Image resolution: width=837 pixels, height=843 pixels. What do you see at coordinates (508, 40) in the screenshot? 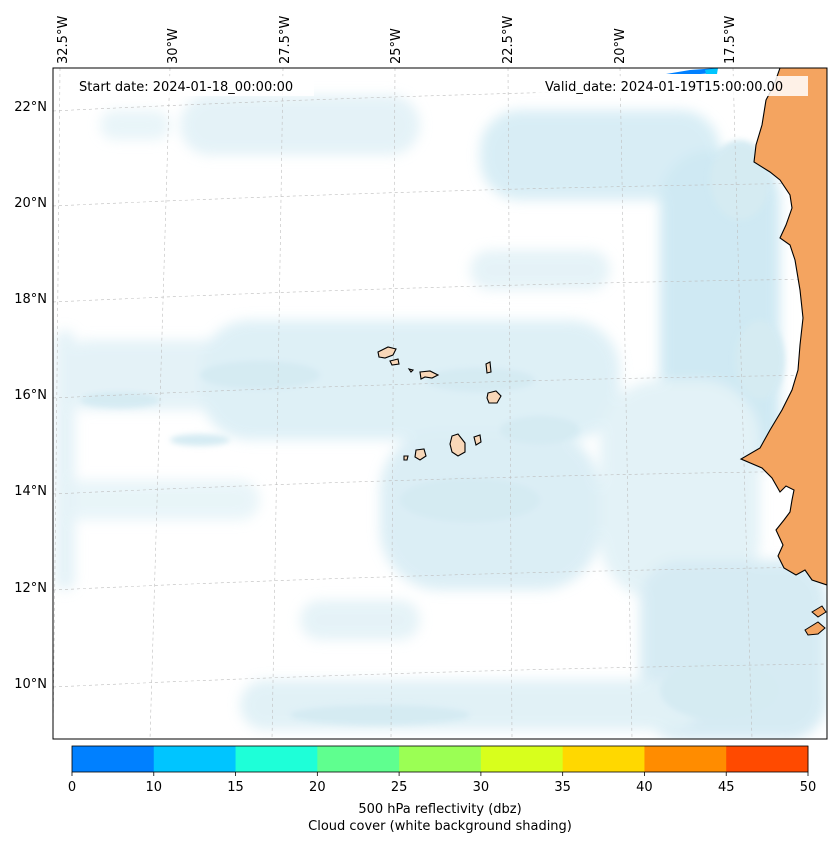
I see `lon-label: 22.5°W` at bounding box center [508, 40].